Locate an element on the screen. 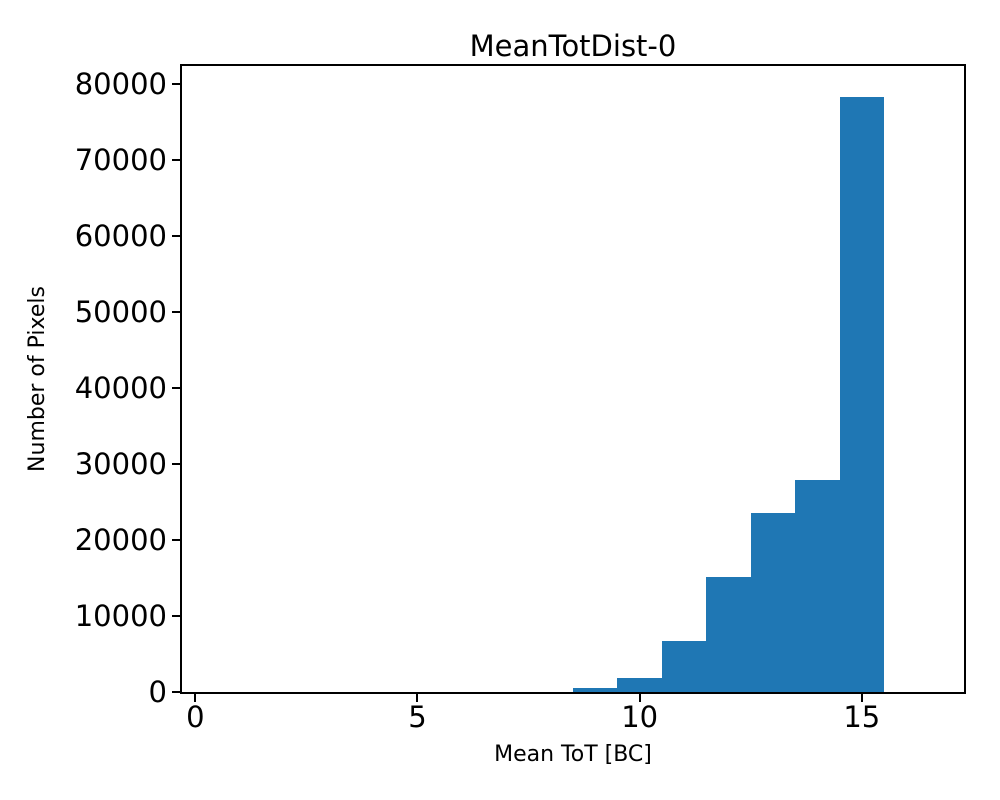 The width and height of the screenshot is (1000, 800). y-tick-label: 40000 is located at coordinates (120, 388).